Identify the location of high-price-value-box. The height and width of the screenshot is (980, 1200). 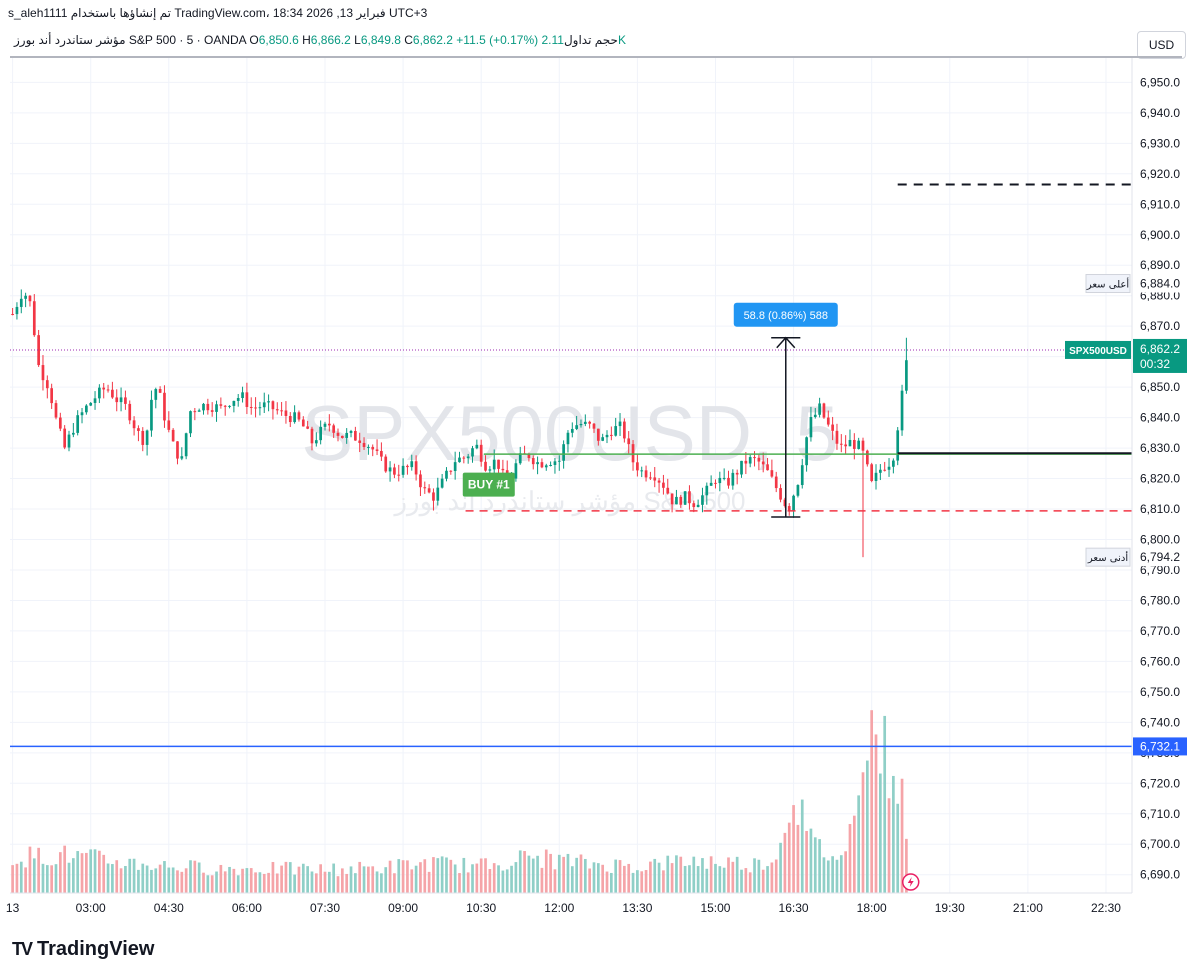
(1161, 283).